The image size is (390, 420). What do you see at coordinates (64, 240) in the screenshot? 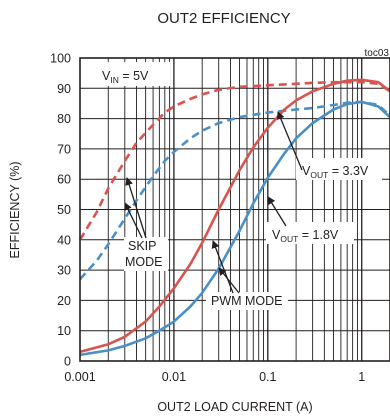
I see `y-tick-label: 40` at bounding box center [64, 240].